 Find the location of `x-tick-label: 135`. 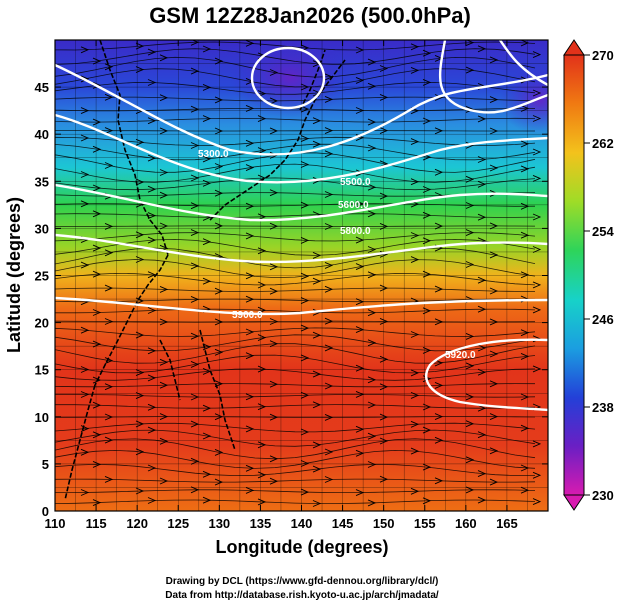

x-tick-label: 135 is located at coordinates (261, 523).